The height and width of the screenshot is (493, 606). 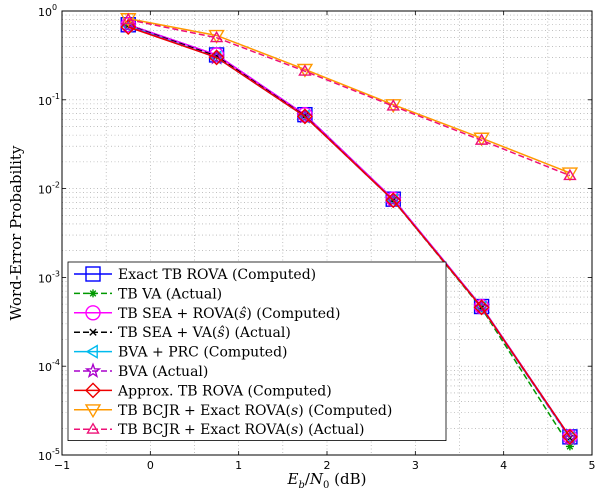 What do you see at coordinates (47, 11) in the screenshot?
I see `y-tick-label: 10⁰` at bounding box center [47, 11].